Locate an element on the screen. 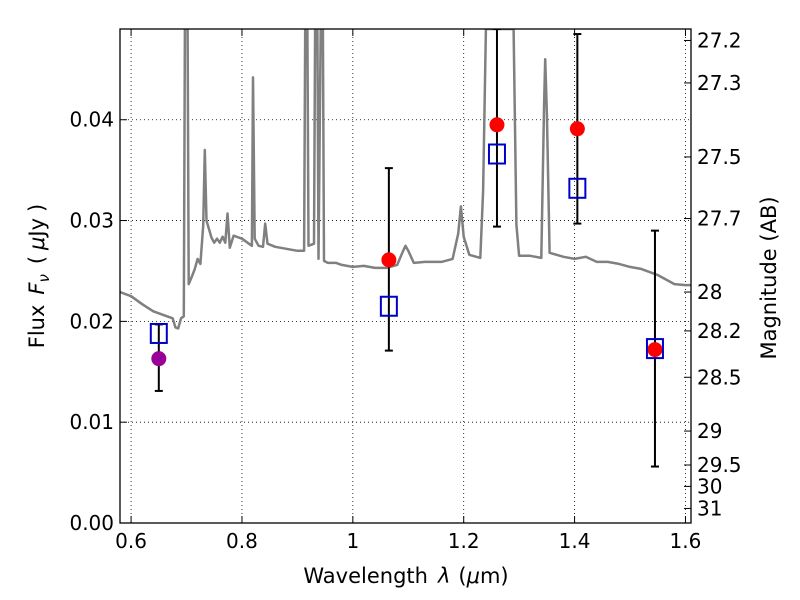 This screenshot has height=600, width=800. x-tick-label: 1 is located at coordinates (352, 541).